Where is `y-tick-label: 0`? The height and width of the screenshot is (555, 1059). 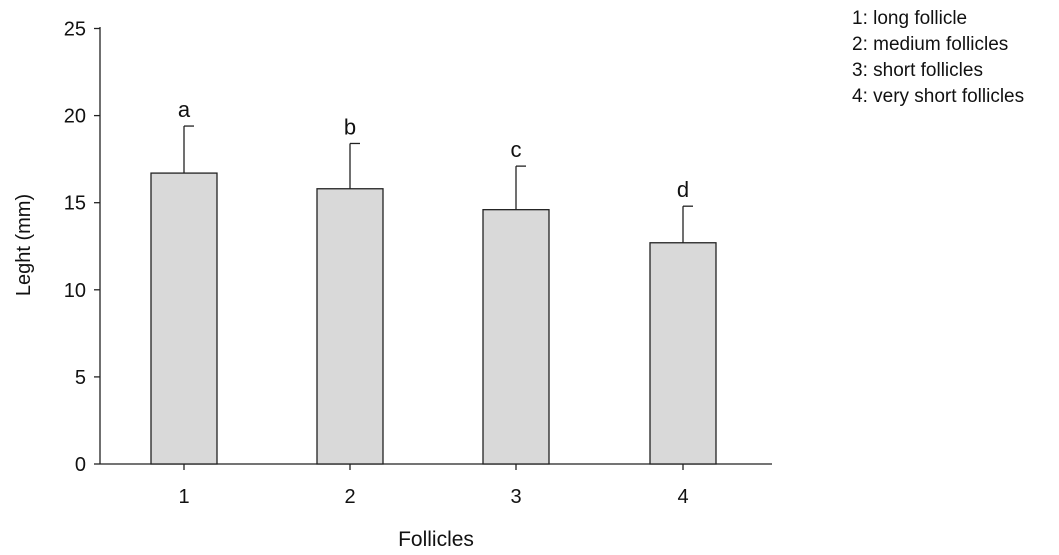
y-tick-label: 0 is located at coordinates (80, 465).